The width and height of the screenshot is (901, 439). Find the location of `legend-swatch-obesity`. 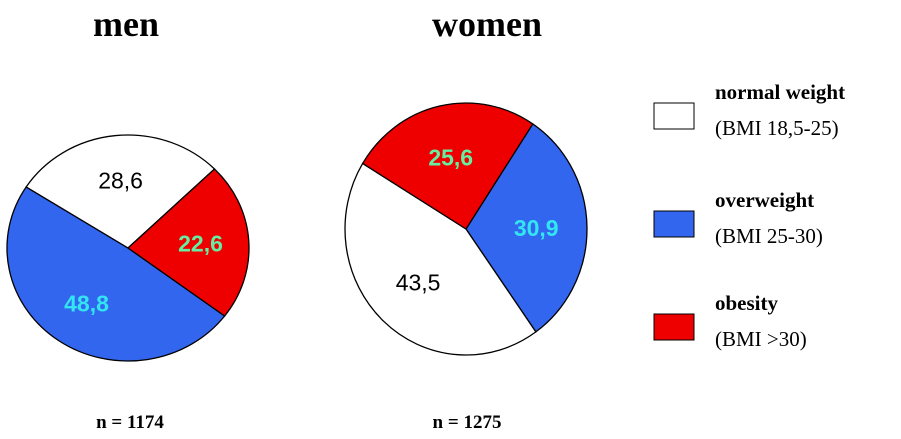

legend-swatch-obesity is located at coordinates (674, 327).